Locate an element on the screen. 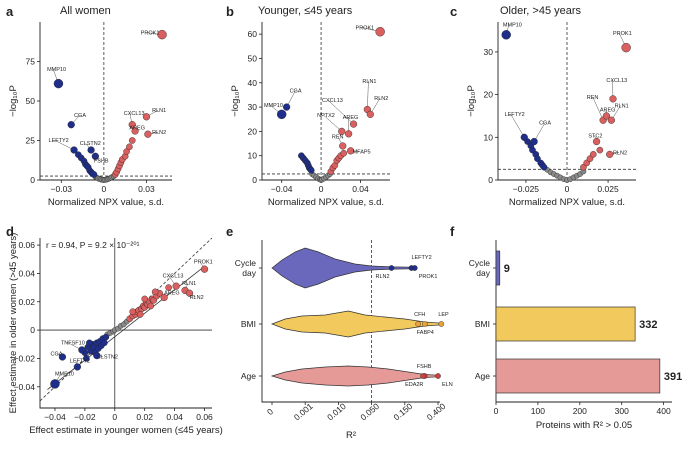  point-mfap5 is located at coordinates (351, 151).